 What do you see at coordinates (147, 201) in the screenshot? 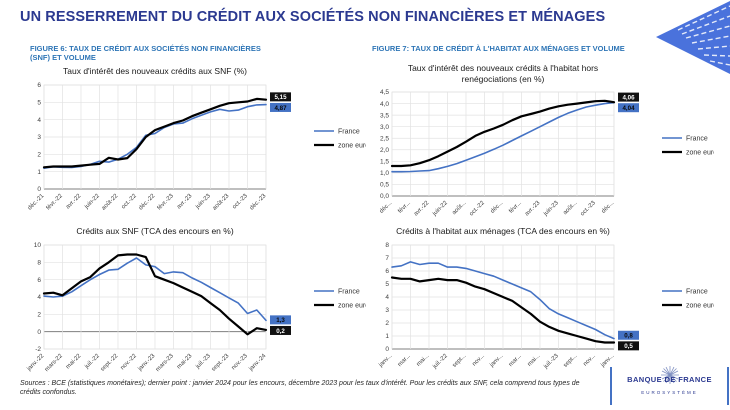
I see `svg-text: déc.-22` at bounding box center [147, 201].